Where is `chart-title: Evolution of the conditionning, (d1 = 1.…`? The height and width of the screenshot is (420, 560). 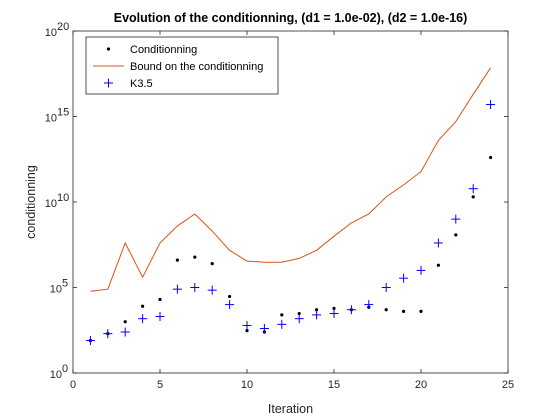
chart-title: Evolution of the conditionning, (d1 = 1.… is located at coordinates (291, 18).